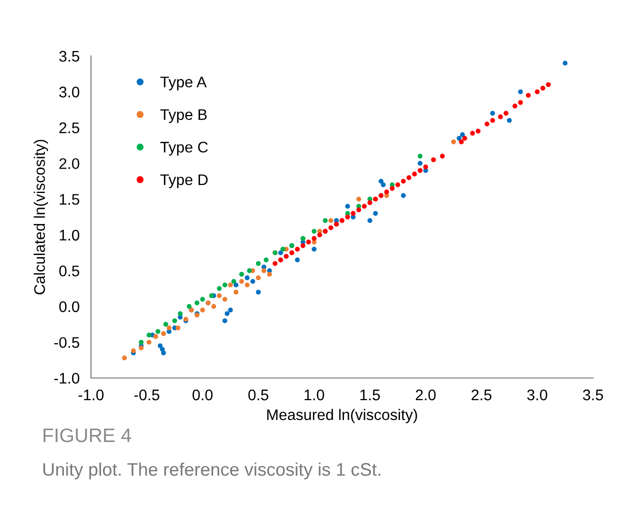  Describe the element at coordinates (69, 92) in the screenshot. I see `y-tick-label: 3.0` at that location.